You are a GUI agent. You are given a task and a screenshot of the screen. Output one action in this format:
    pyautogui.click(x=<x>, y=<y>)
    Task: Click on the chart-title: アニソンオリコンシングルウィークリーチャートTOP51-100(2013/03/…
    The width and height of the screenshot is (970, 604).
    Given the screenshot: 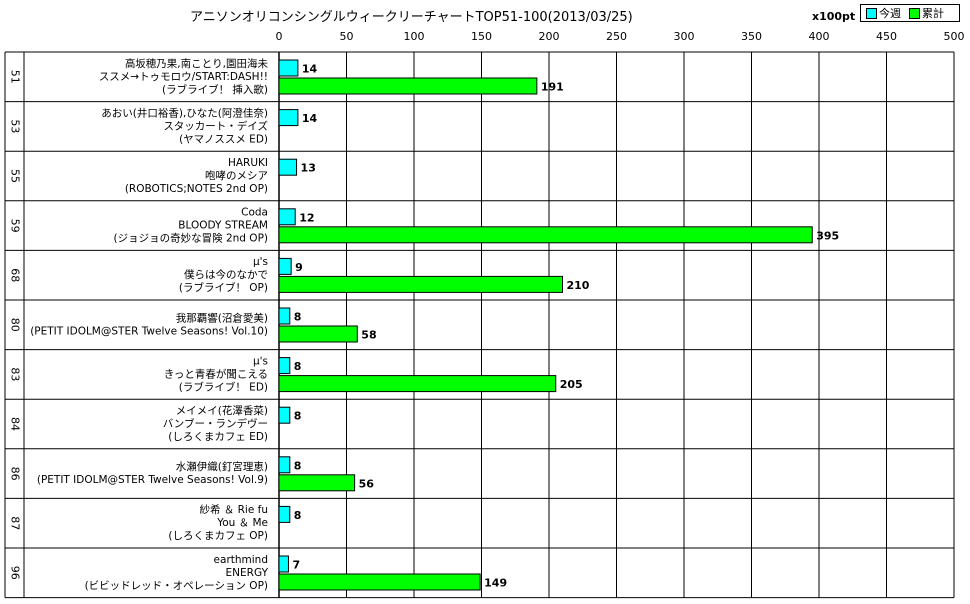 What is the action you would take?
    pyautogui.click(x=411, y=17)
    